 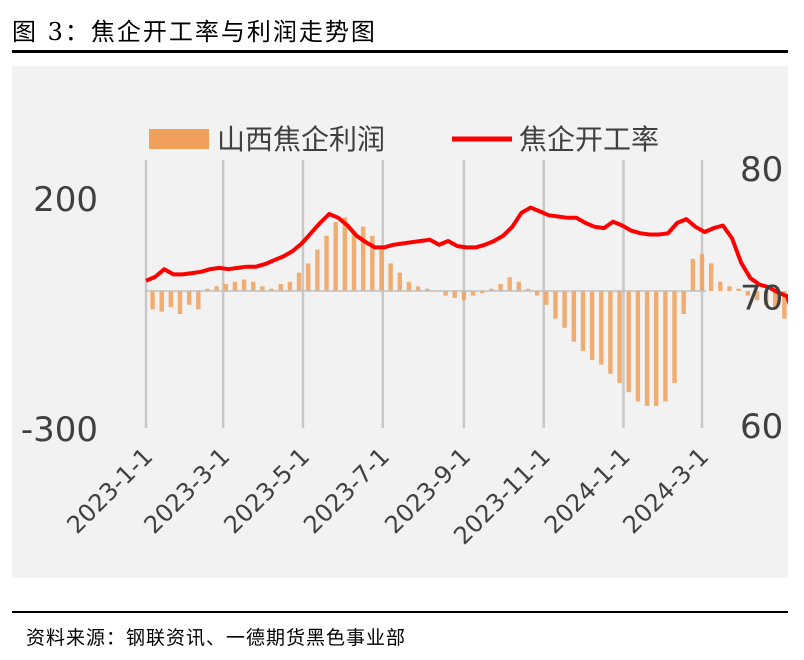 I want to click on legend: 山西焦企利润 焦企开工率, so click(x=404, y=139).